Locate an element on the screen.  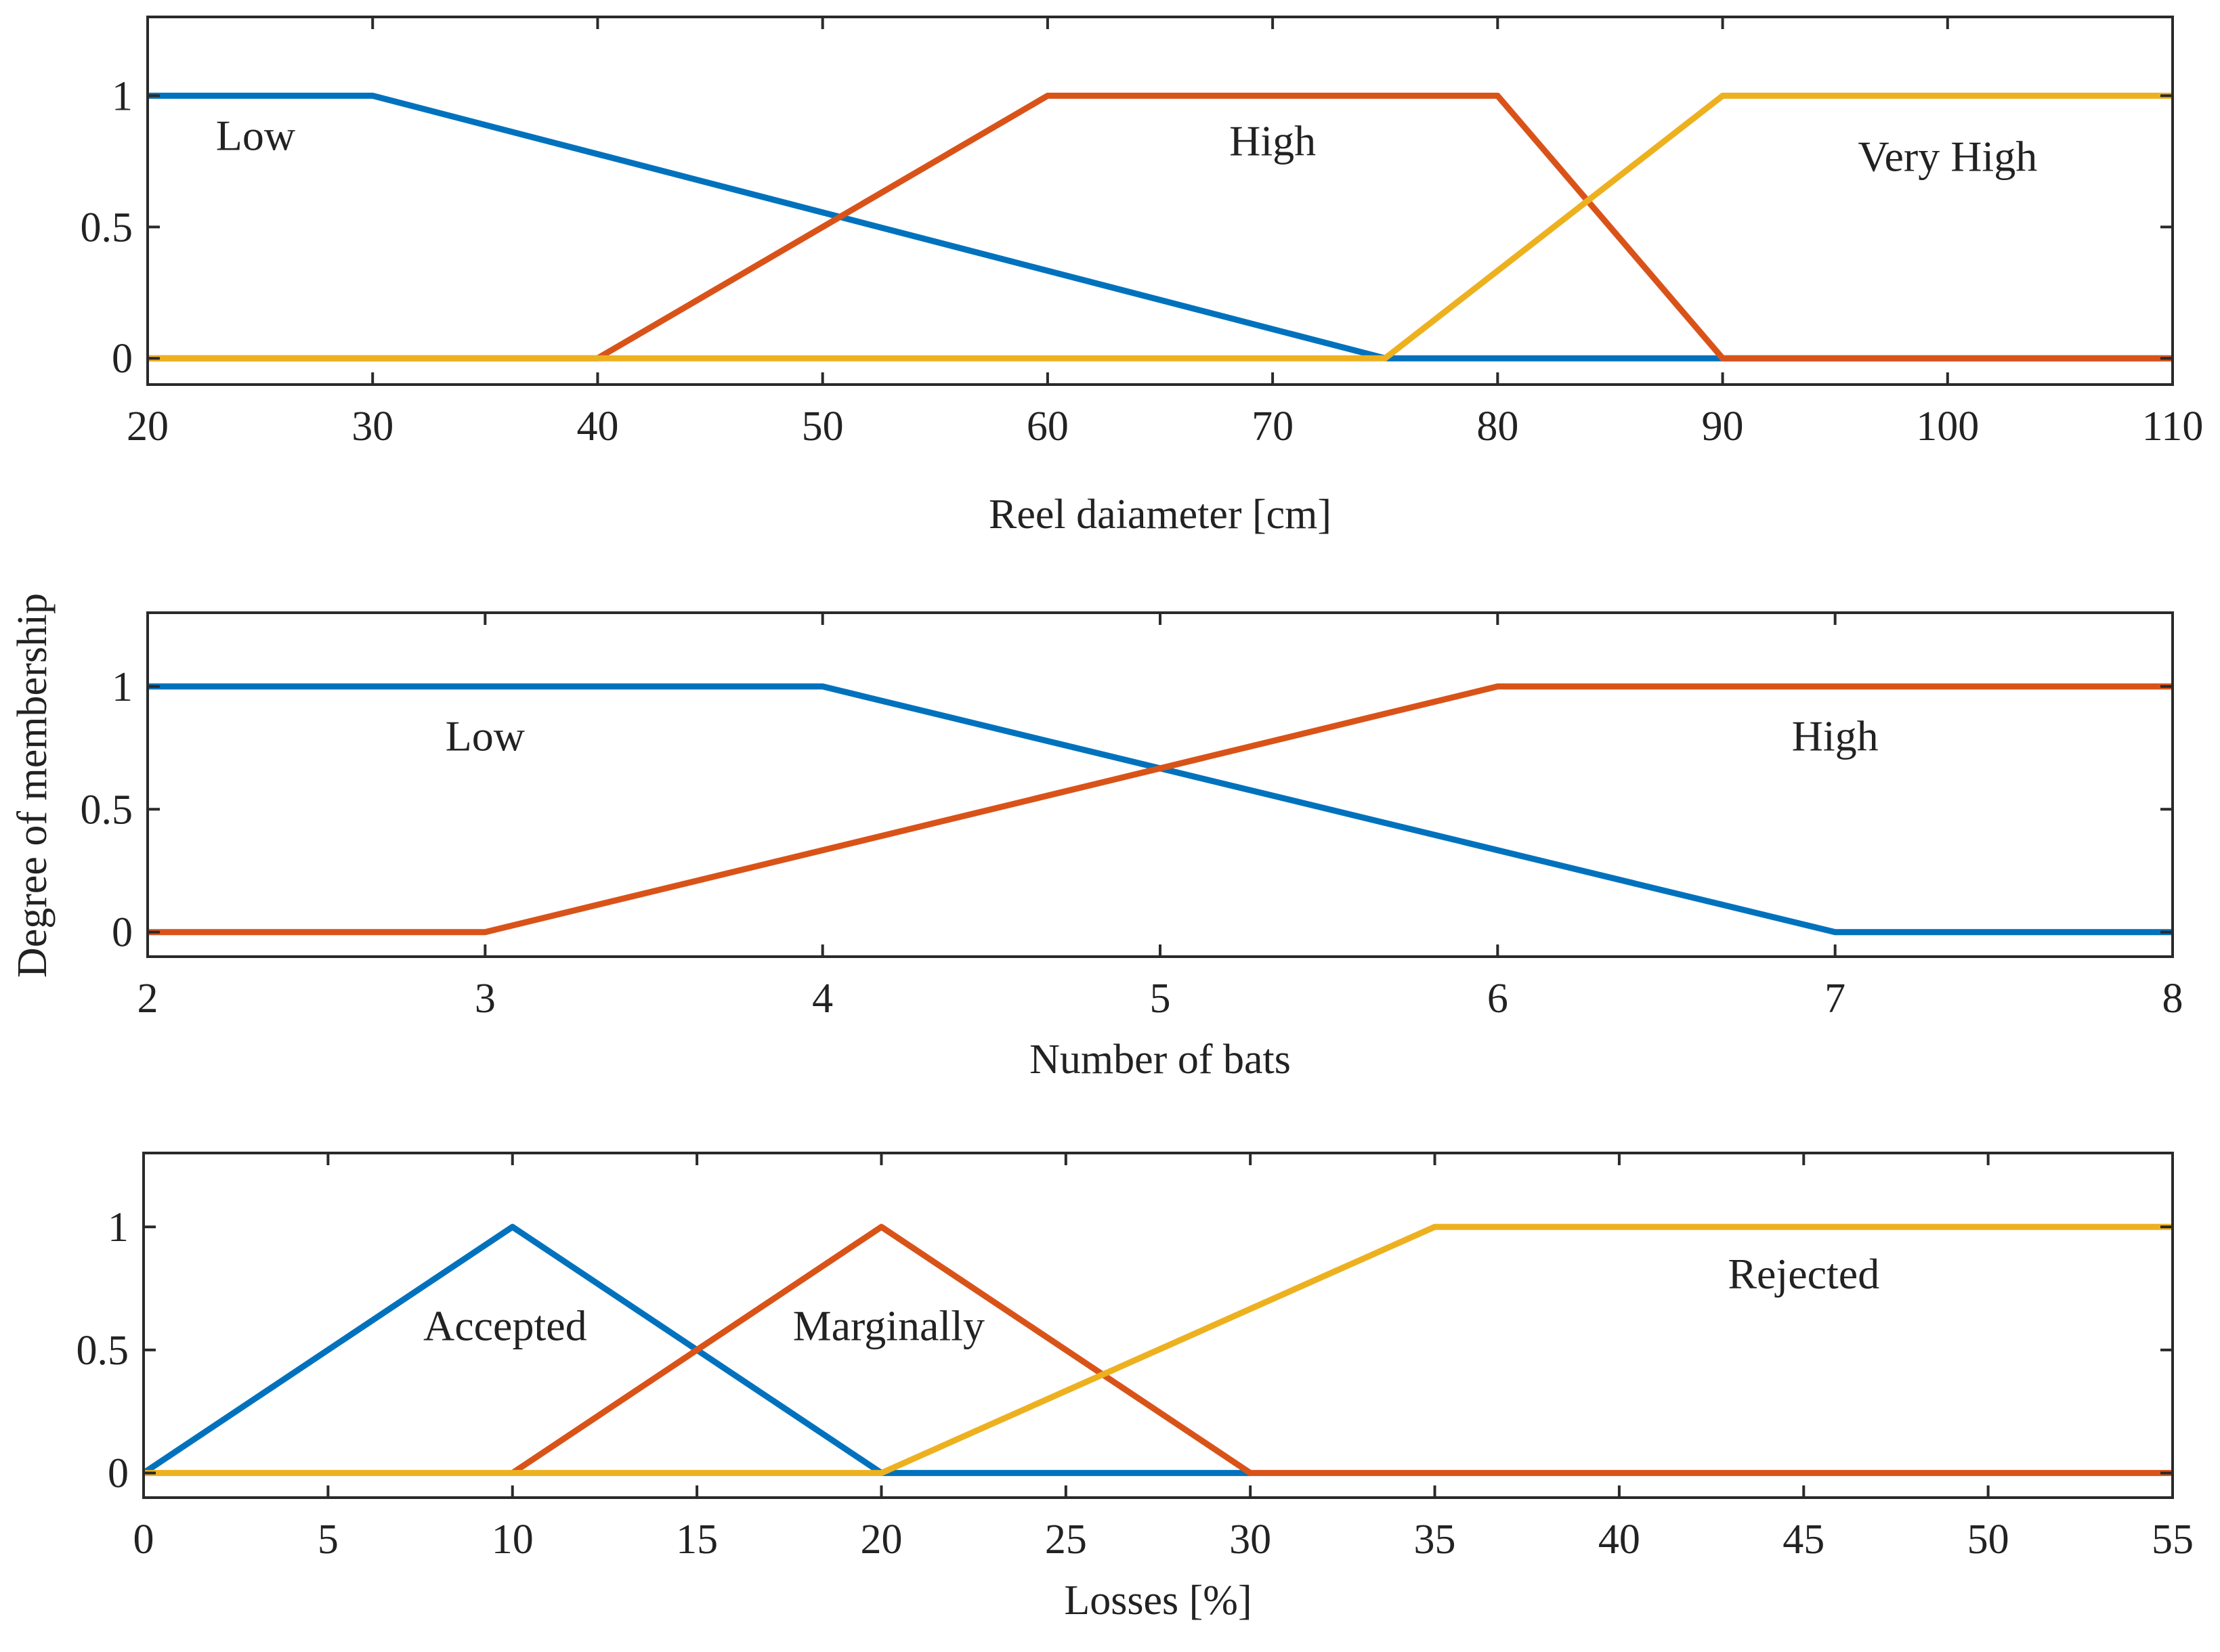
reel-diameter-x-tick-label: 30 is located at coordinates (372, 427).